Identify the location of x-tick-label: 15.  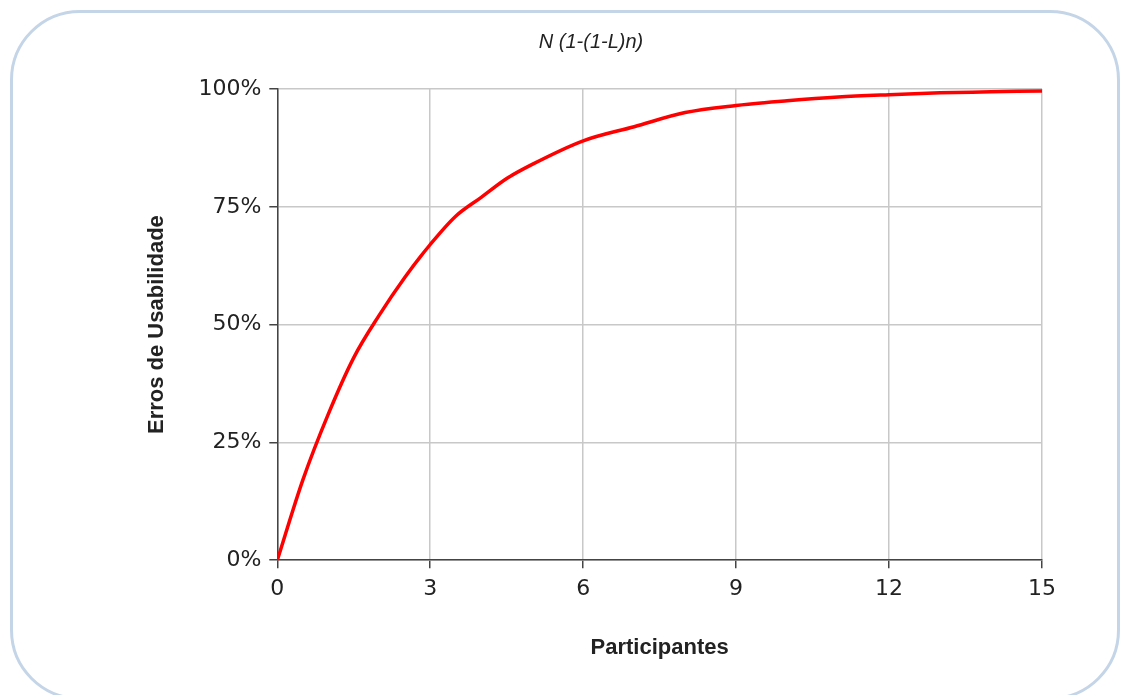
(1042, 588).